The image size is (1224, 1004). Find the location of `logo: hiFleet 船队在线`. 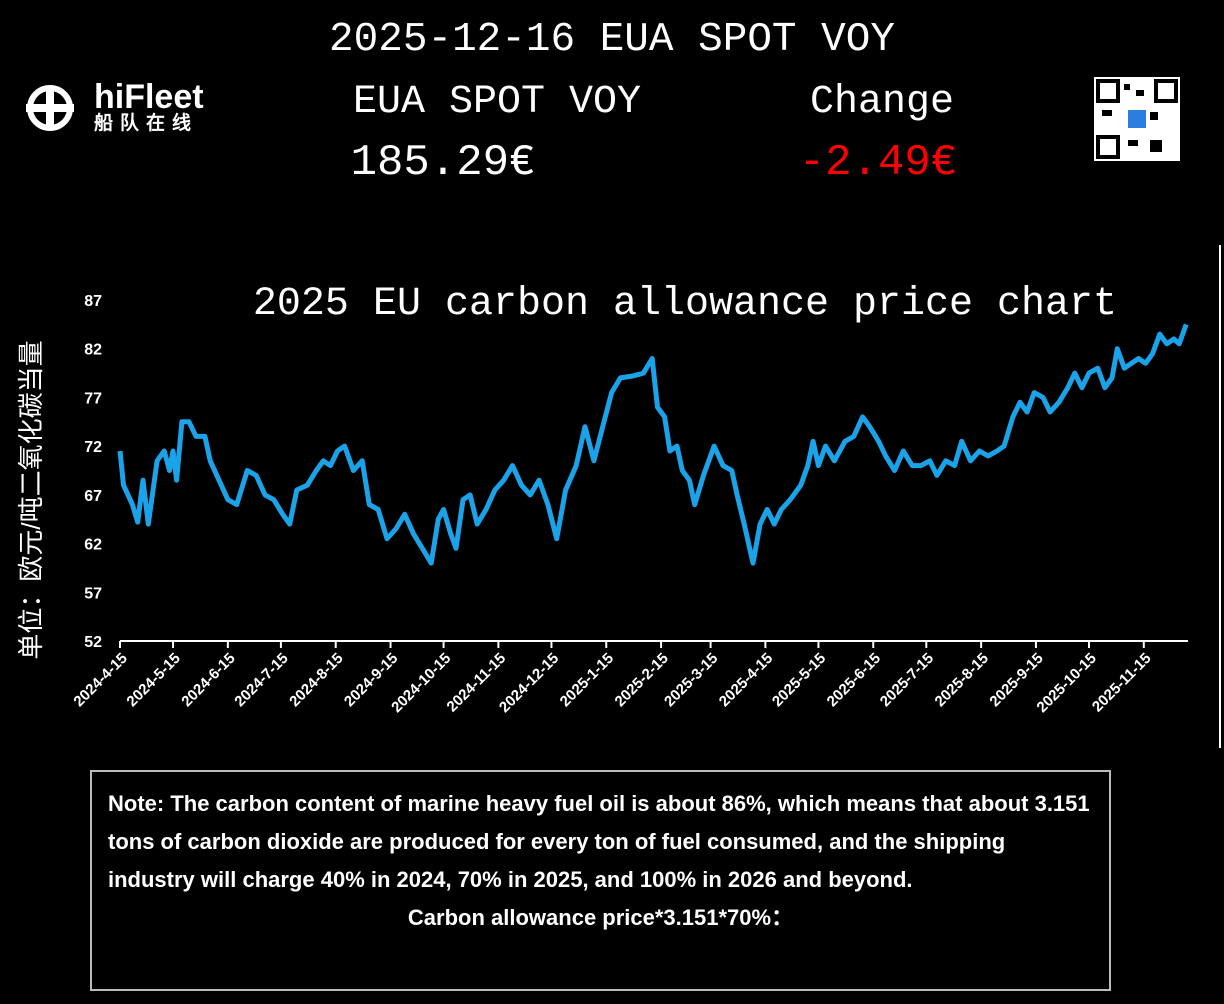

logo: hiFleet 船队在线 is located at coordinates (115, 106).